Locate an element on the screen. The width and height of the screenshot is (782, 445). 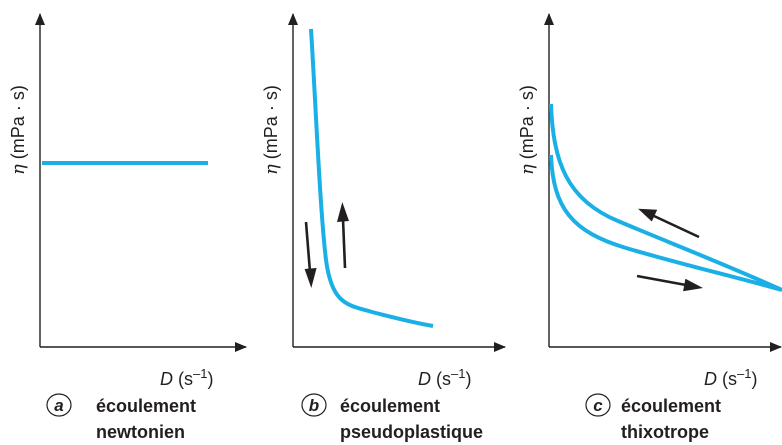
panel-b-down-arrow is located at coordinates (310, 254).